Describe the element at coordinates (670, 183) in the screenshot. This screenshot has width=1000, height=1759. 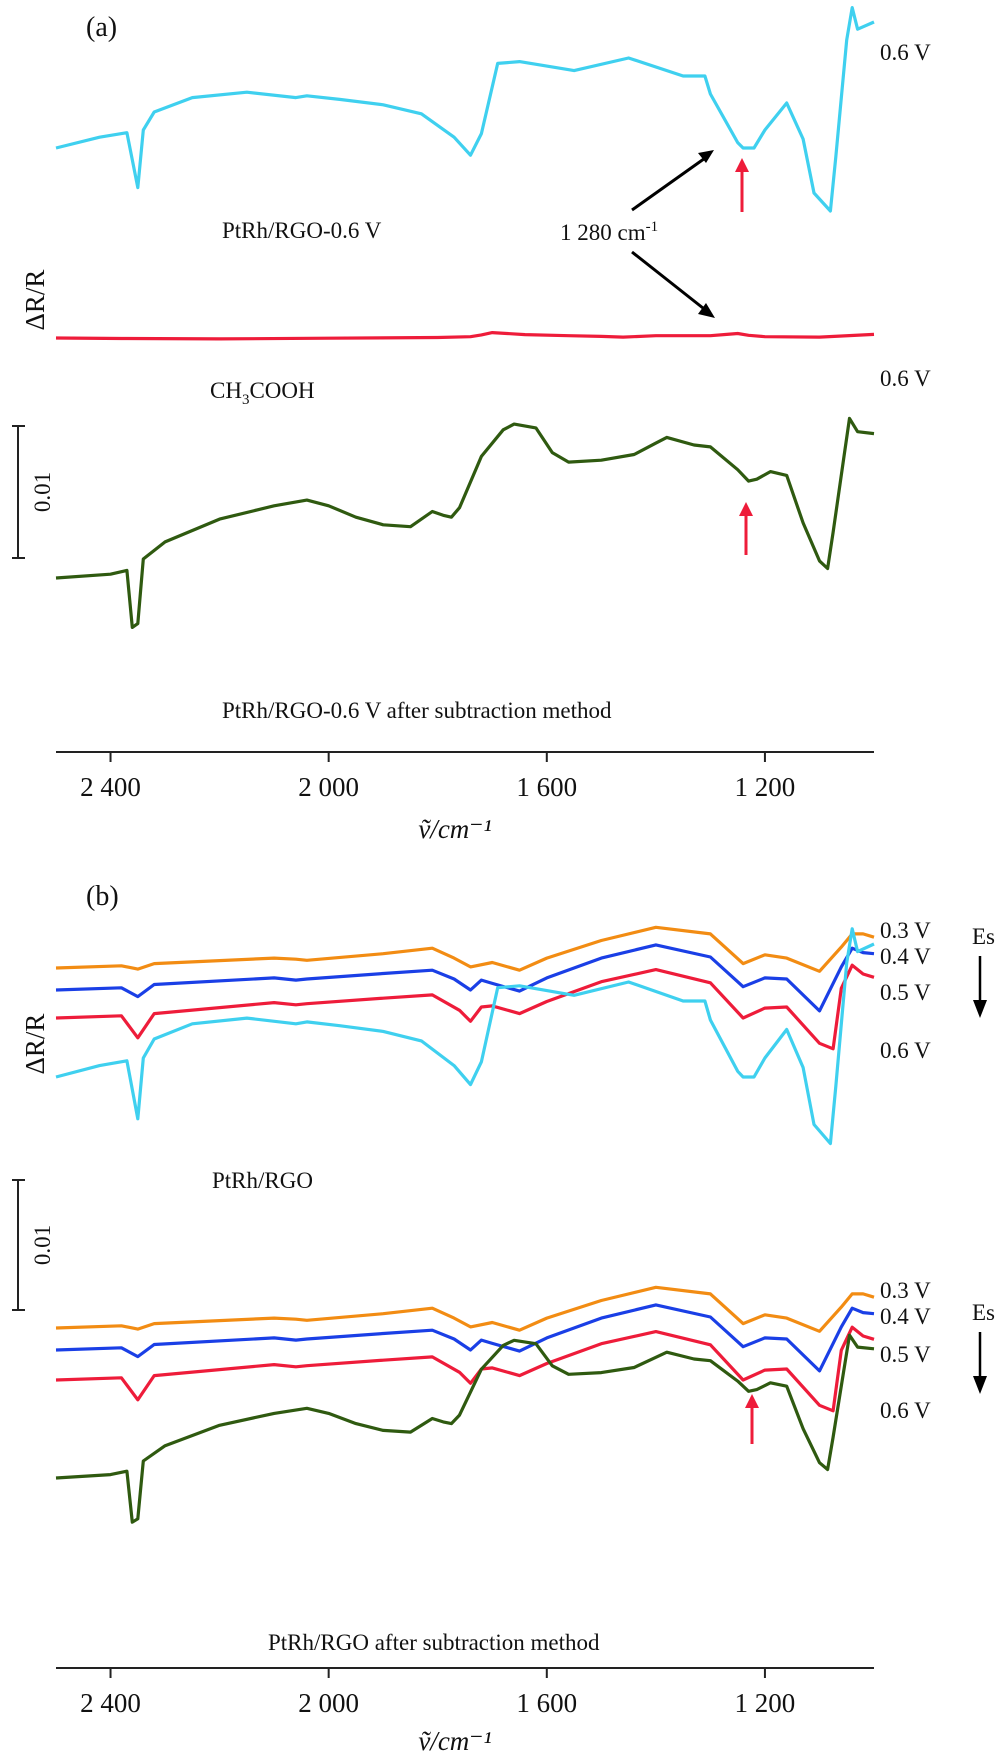
I see `peak-arrow-upper` at that location.